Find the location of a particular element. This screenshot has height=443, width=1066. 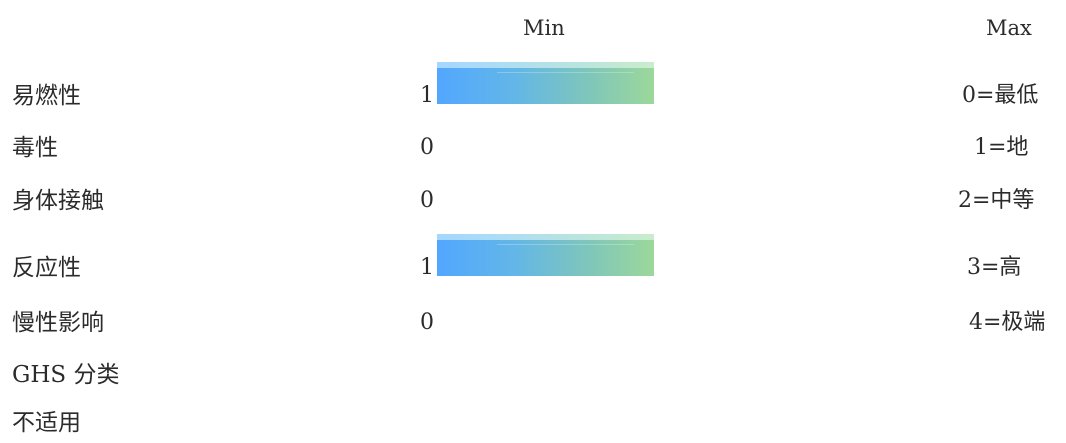

min-header: Min is located at coordinates (544, 28).